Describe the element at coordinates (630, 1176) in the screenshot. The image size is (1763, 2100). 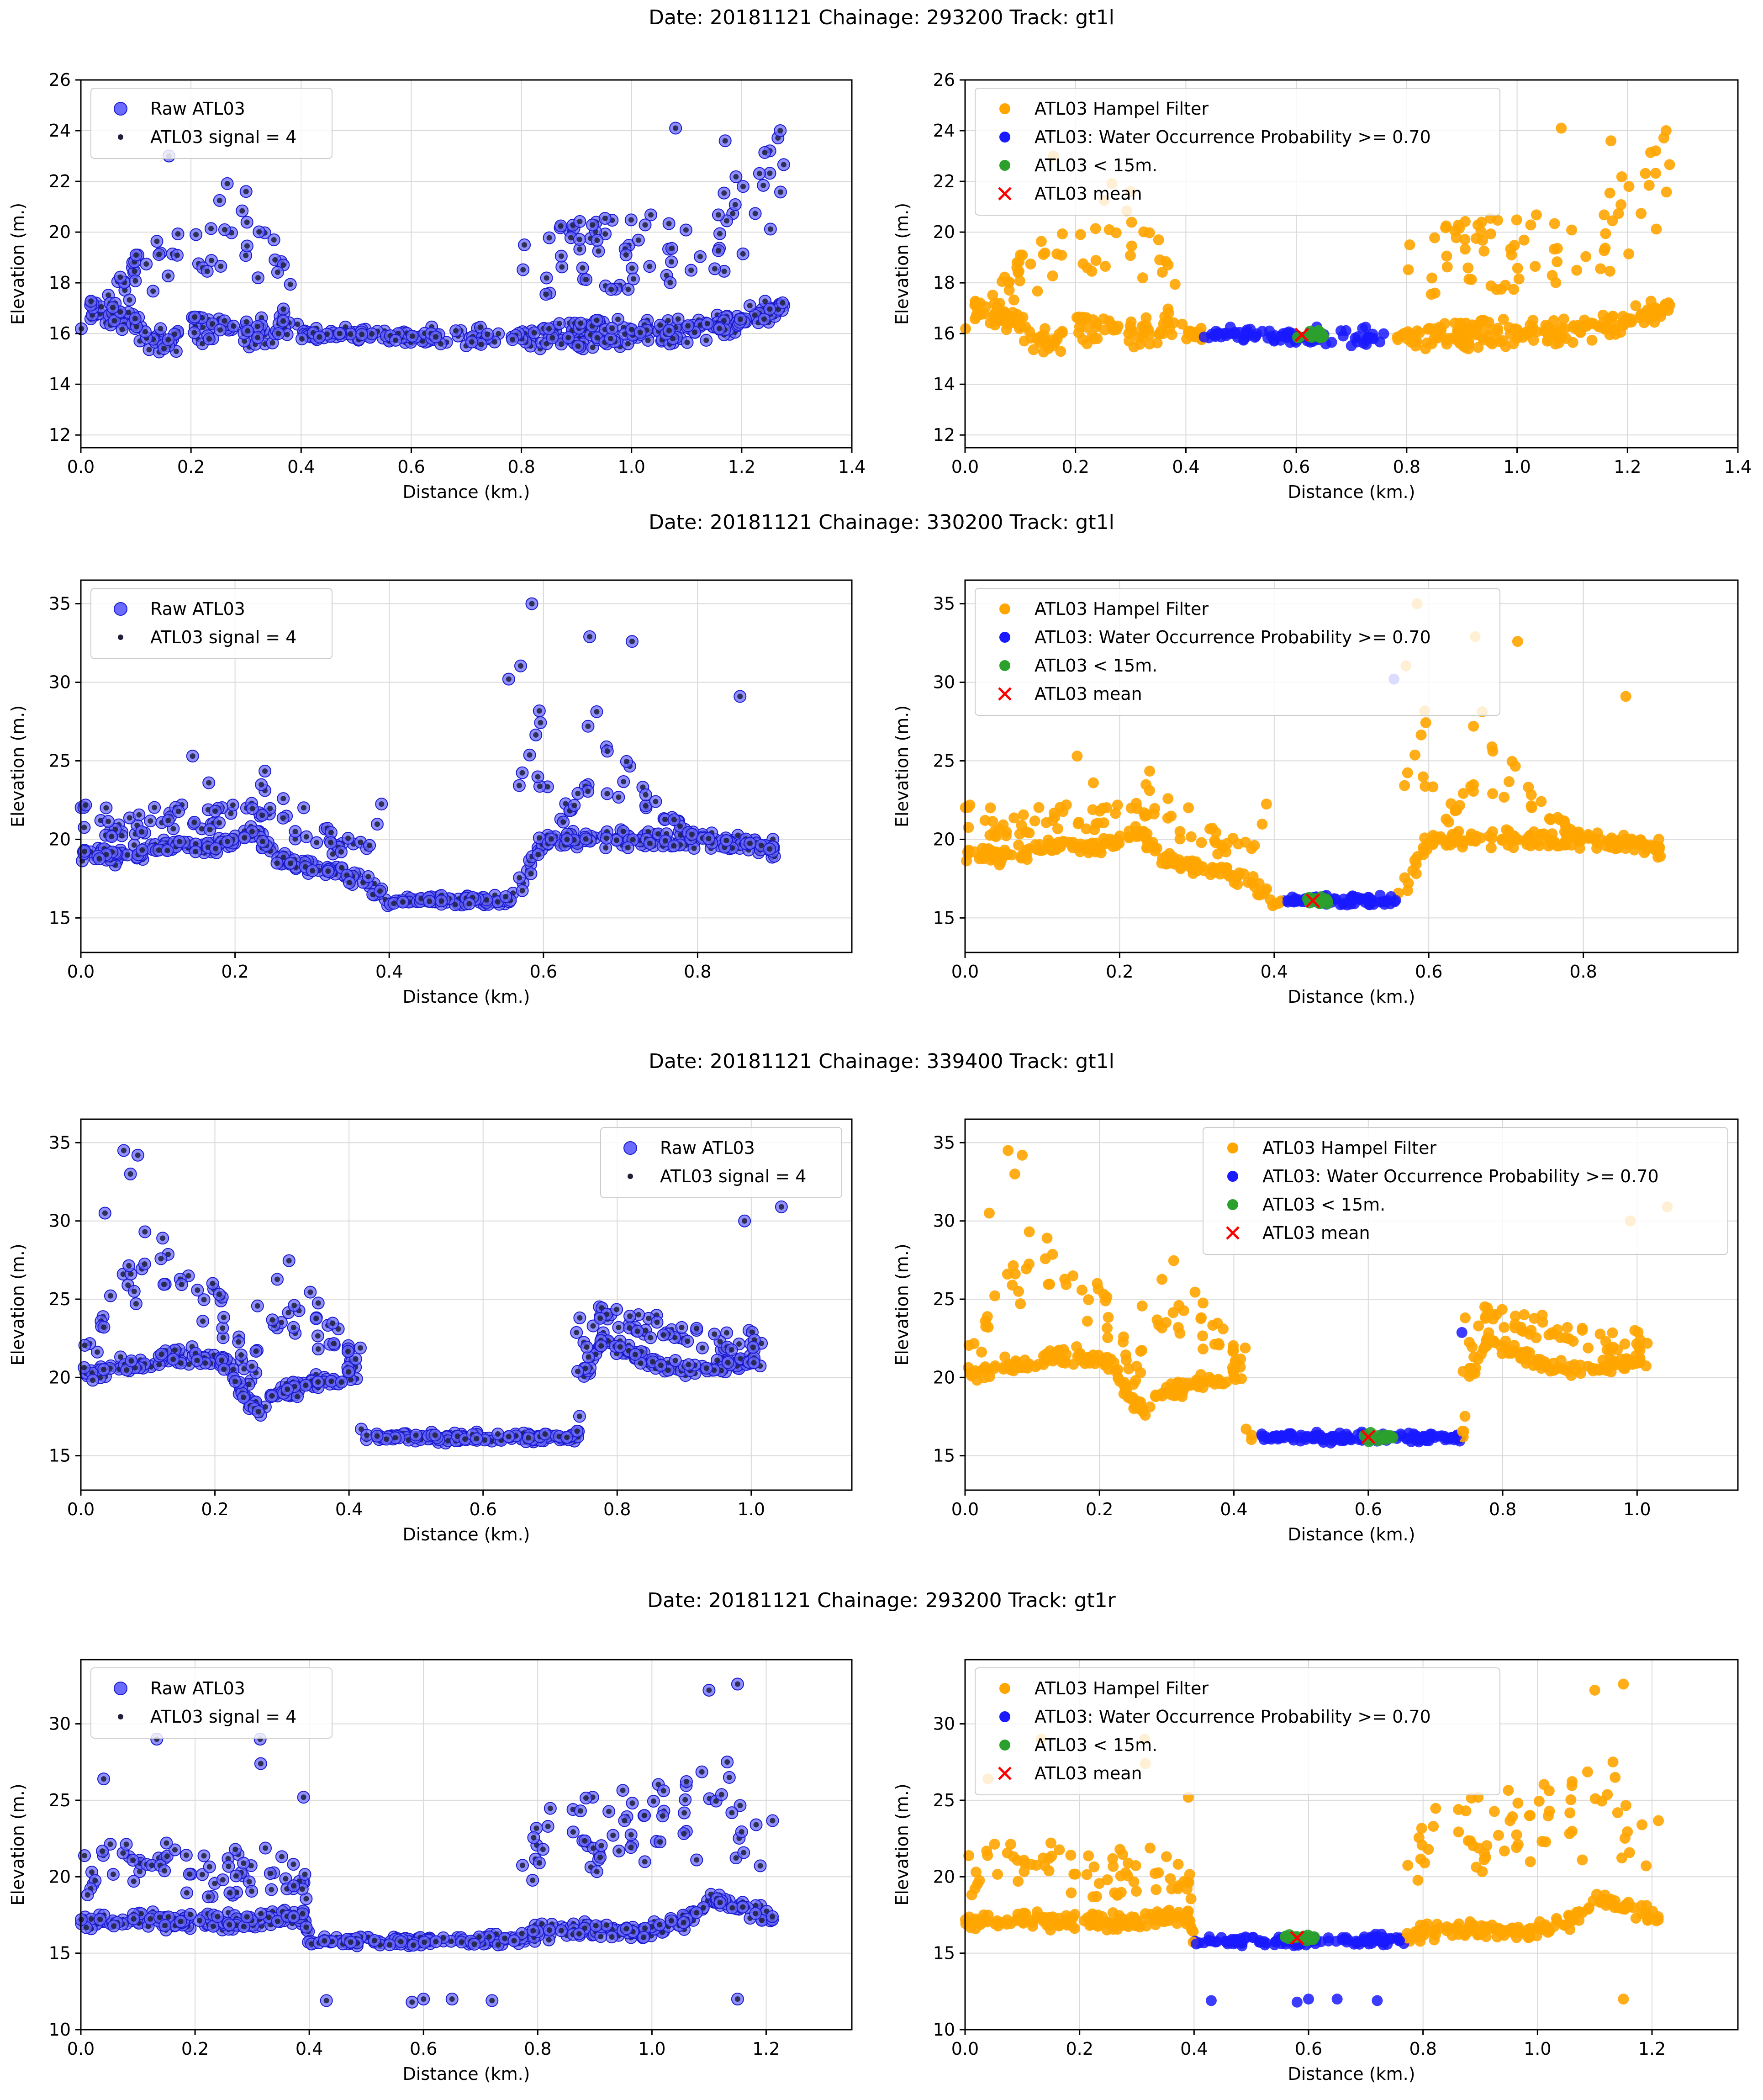
I see `legend-signal-swatch` at that location.